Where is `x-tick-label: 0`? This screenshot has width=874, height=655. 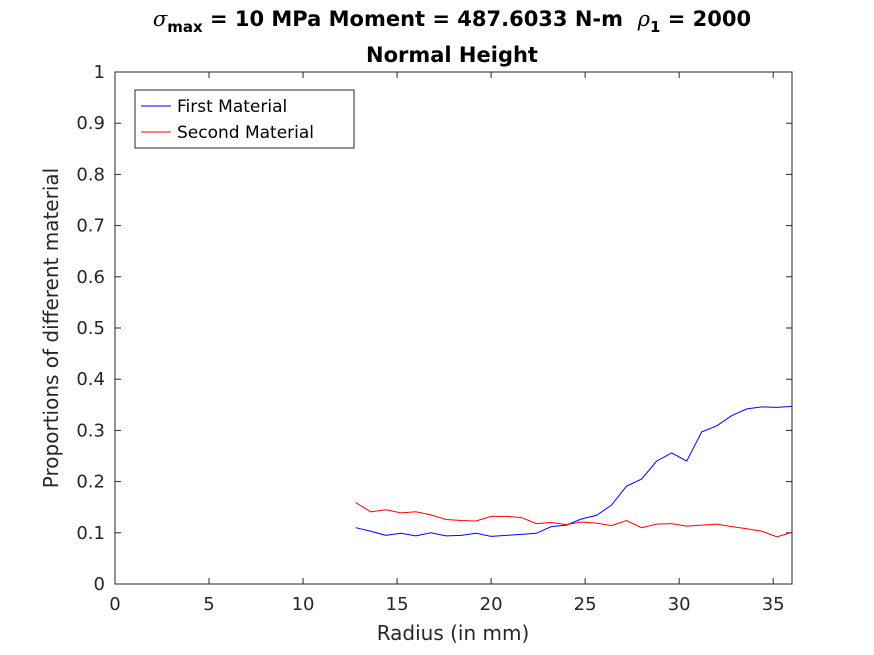 x-tick-label: 0 is located at coordinates (114, 604).